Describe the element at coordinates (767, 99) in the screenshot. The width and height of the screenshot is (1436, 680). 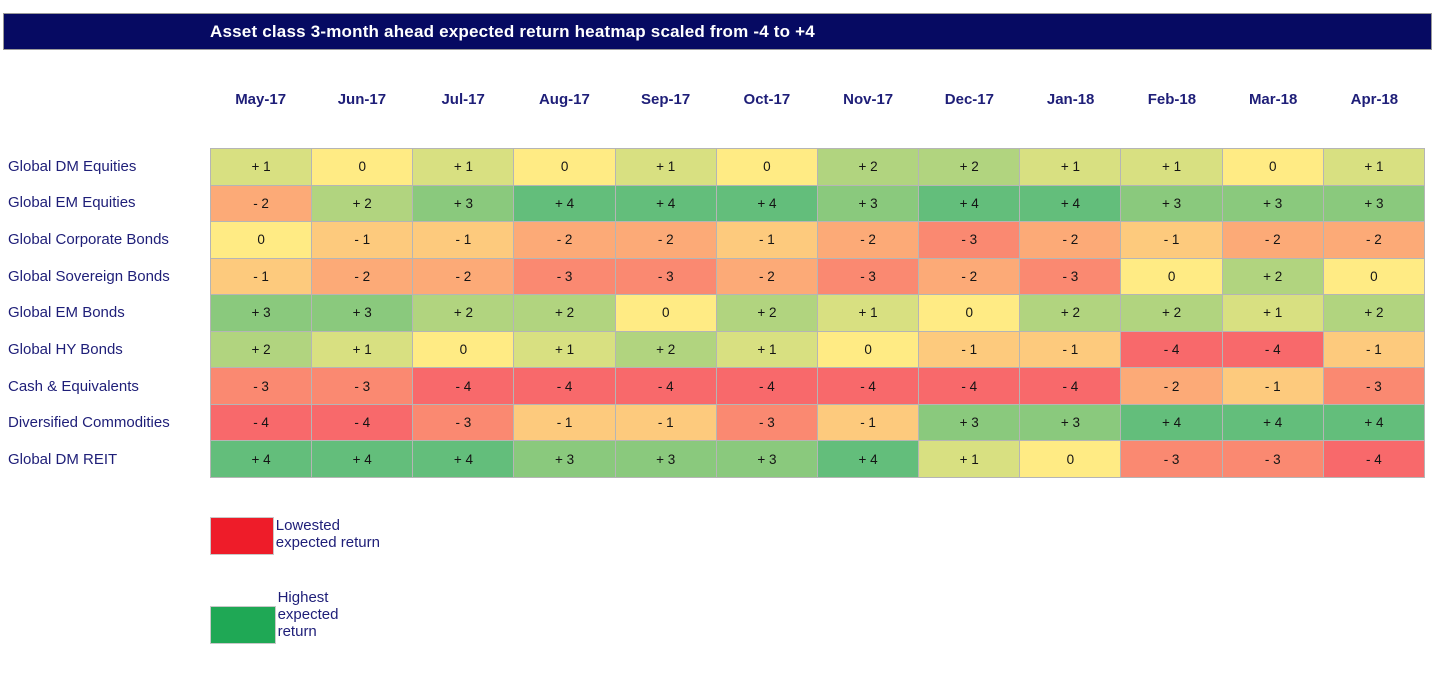
I see `column-header-oct-17: Oct-17` at that location.